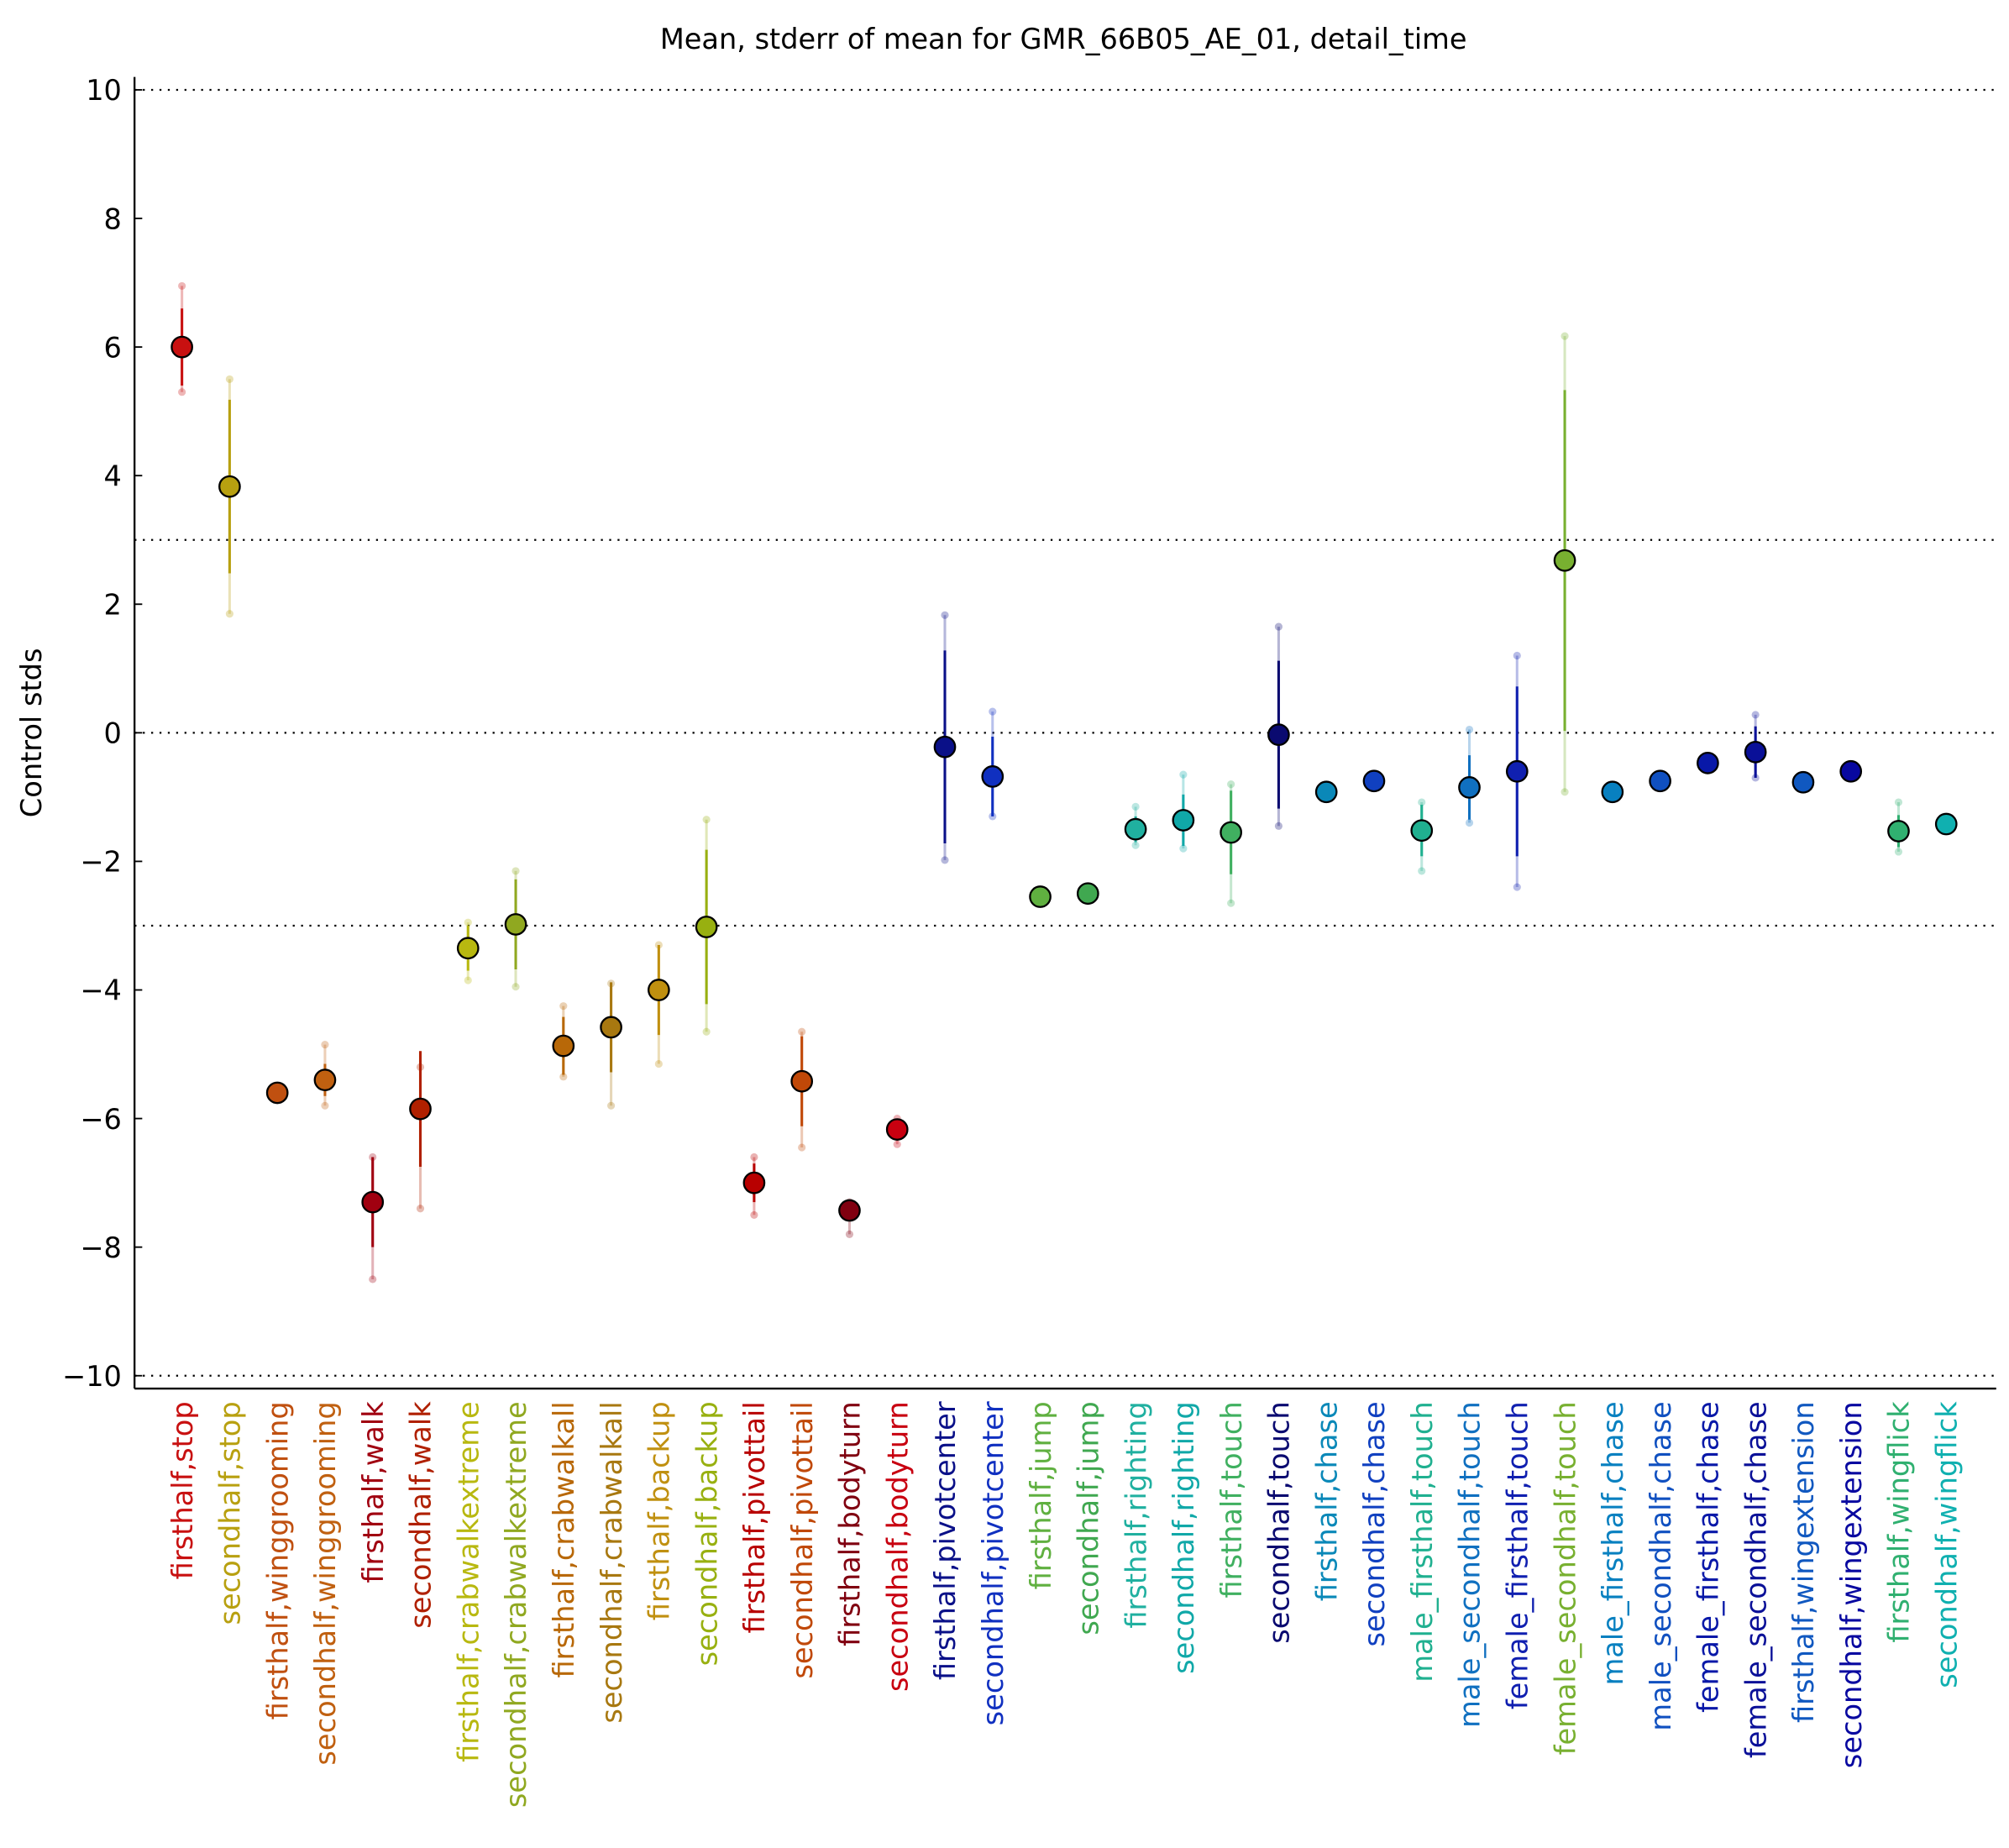 The height and width of the screenshot is (1848, 2009). What do you see at coordinates (1326, 1501) in the screenshot?
I see `x-tick-label: firsthalf,chase` at bounding box center [1326, 1501].